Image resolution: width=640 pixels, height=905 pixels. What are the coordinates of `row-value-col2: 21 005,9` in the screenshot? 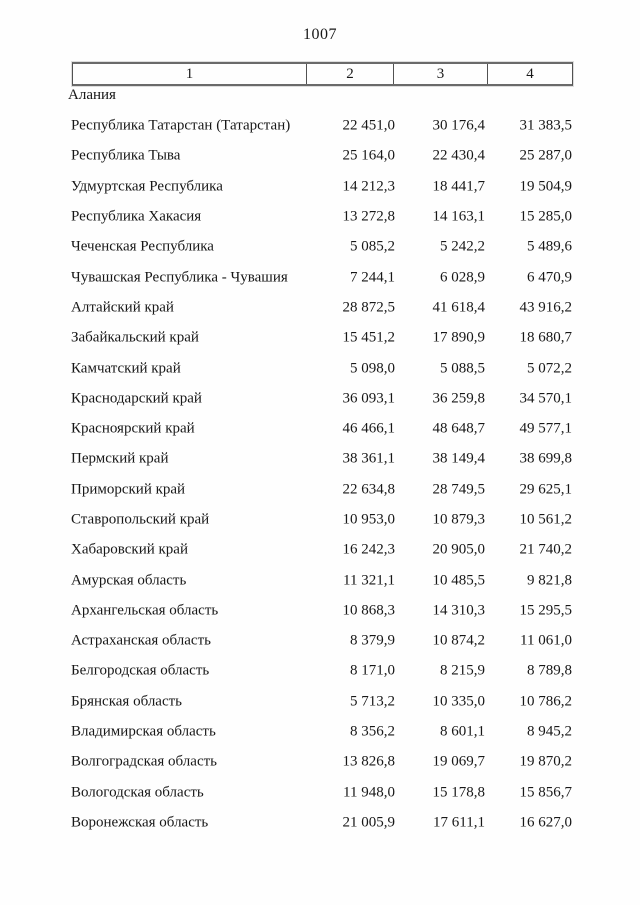 It's located at (369, 822).